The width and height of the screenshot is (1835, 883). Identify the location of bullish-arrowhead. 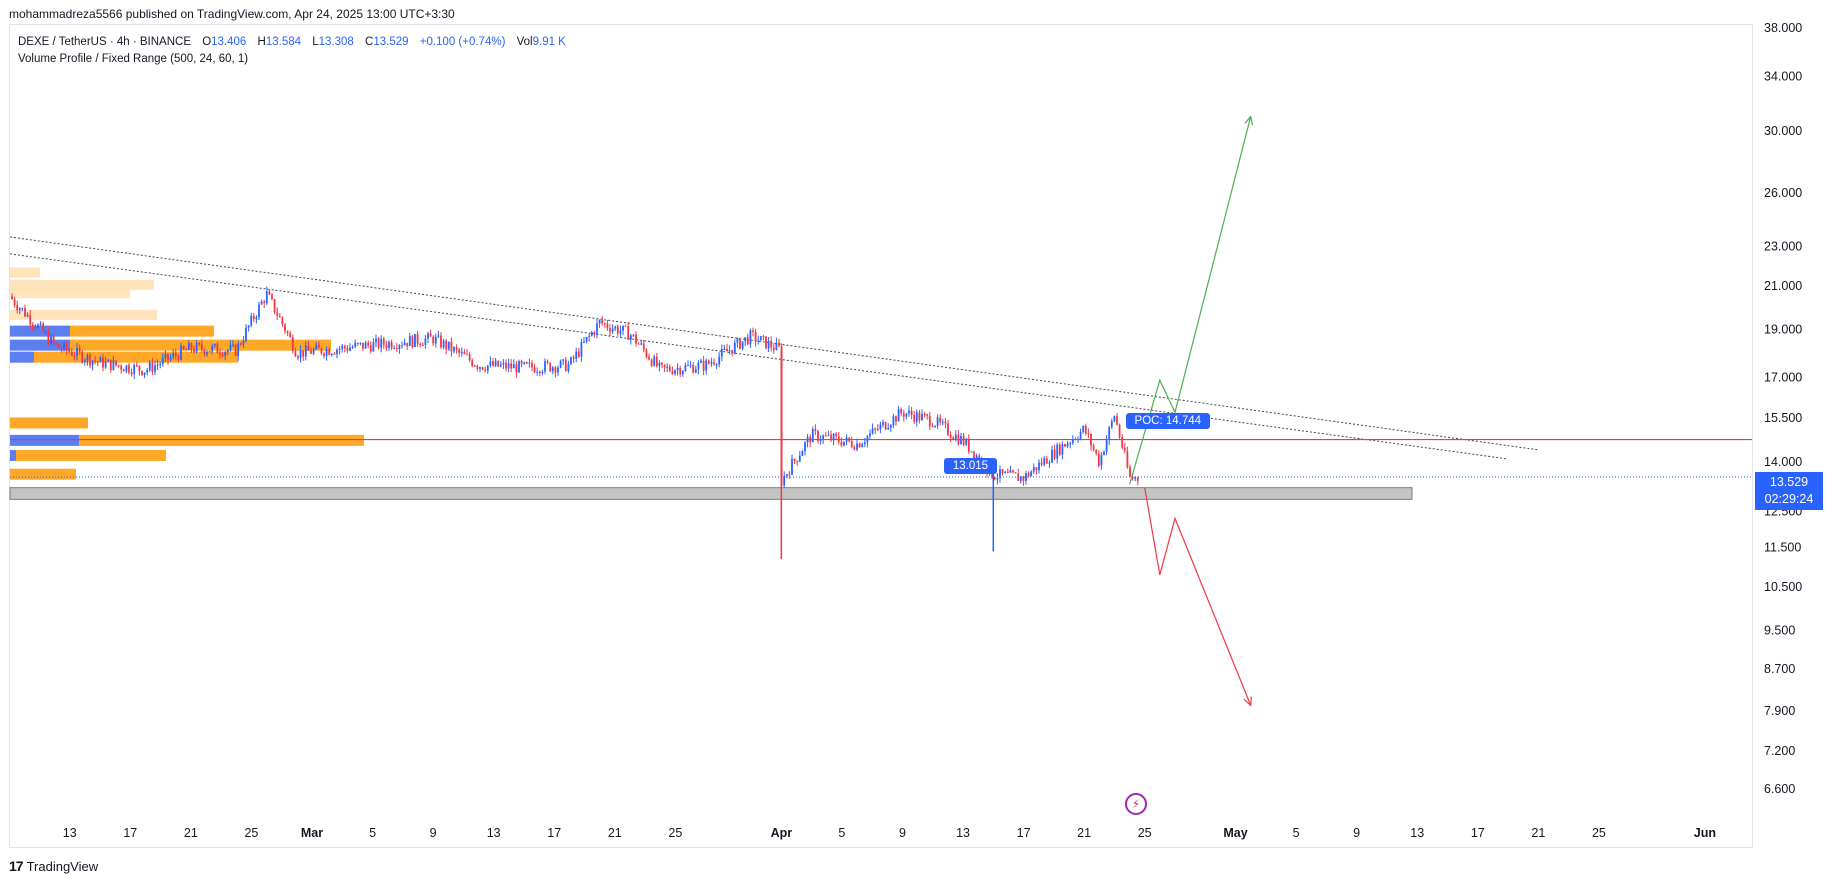
(1249, 120).